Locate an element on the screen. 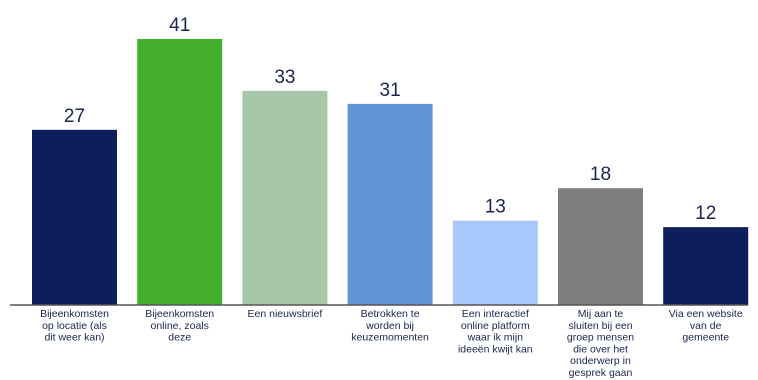  value-label-4: 31 is located at coordinates (390, 90).